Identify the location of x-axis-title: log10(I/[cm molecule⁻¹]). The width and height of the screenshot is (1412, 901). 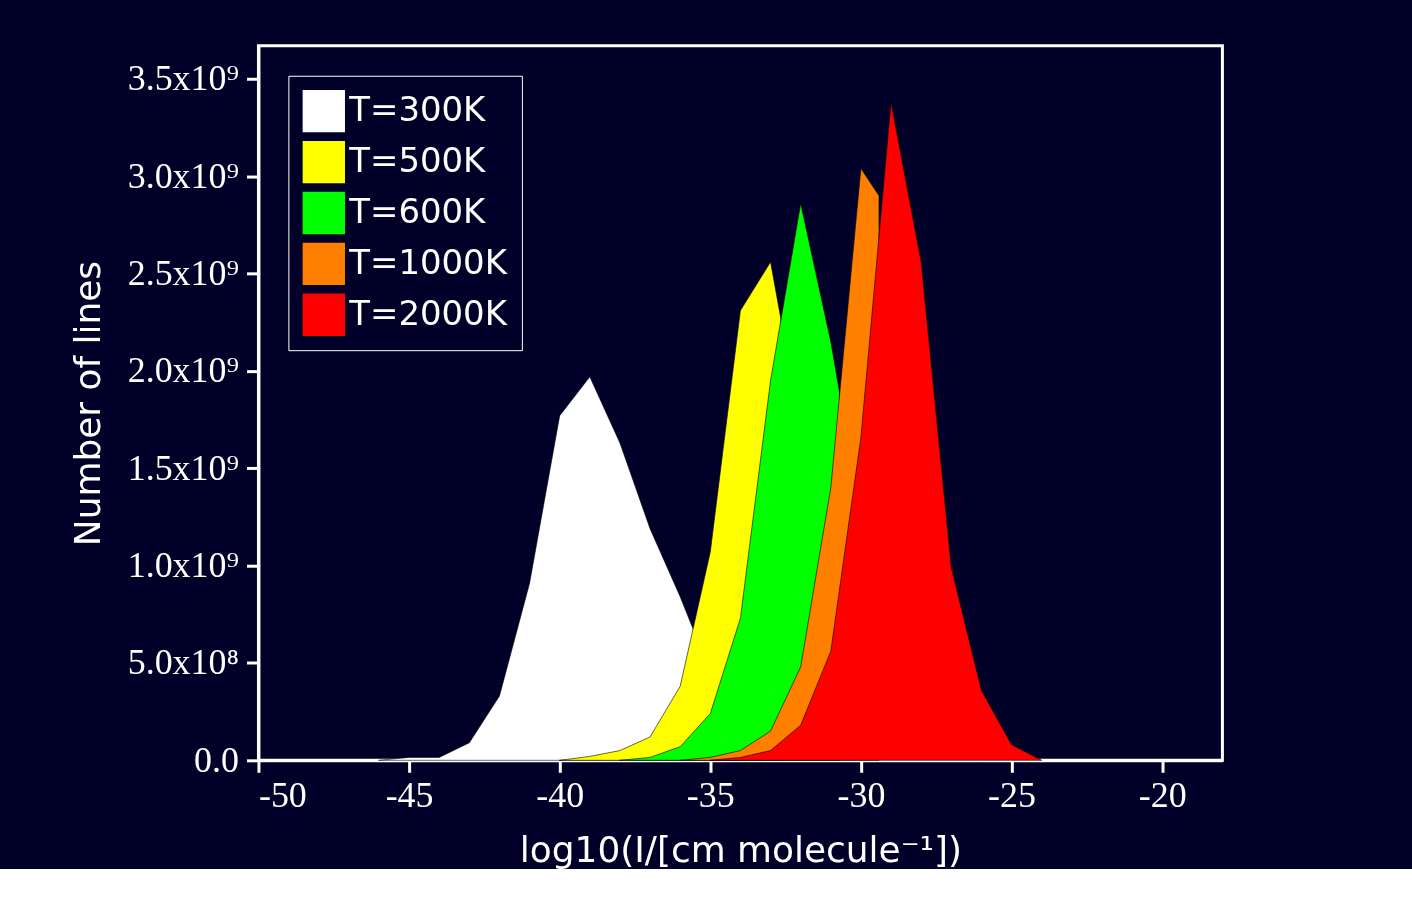
(741, 849).